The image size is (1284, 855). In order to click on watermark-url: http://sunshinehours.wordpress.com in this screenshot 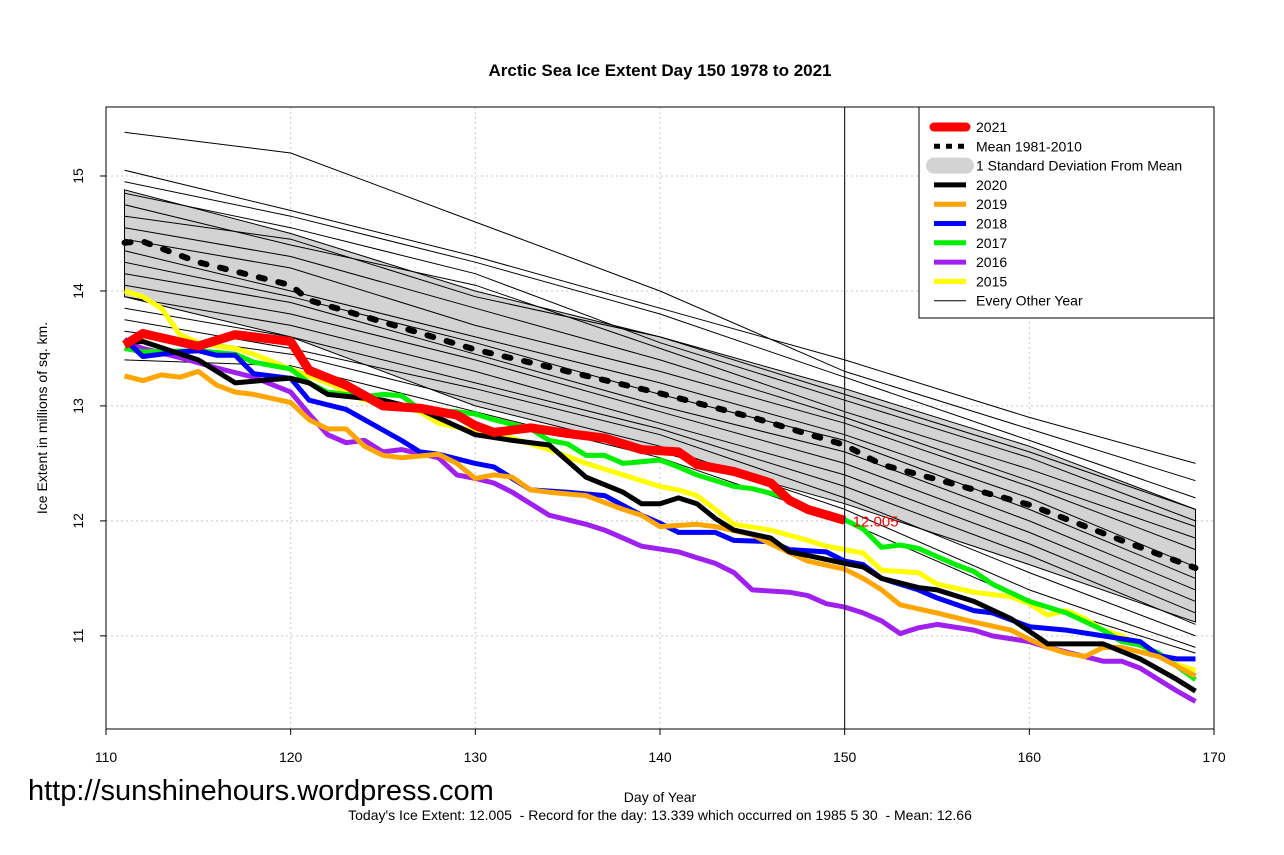, I will do `click(261, 791)`.